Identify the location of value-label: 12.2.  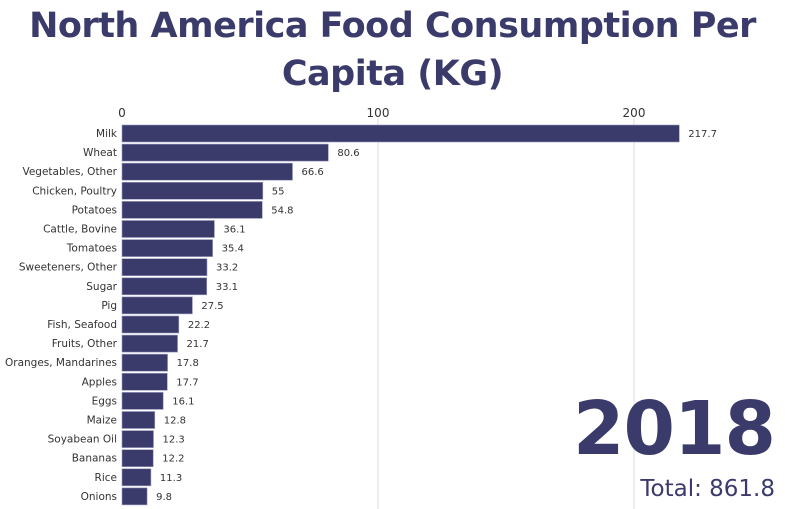
(173, 459).